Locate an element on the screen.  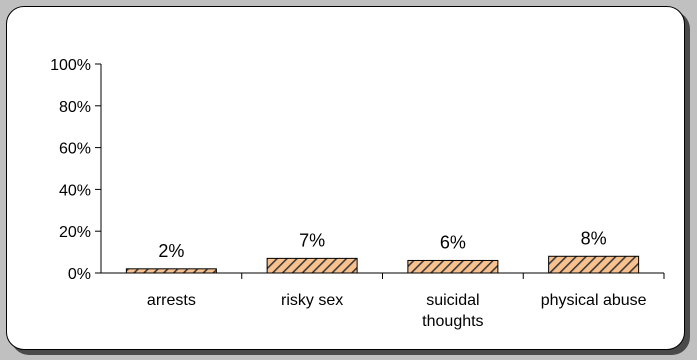
x-category-label: suicidal thoughts is located at coordinates (452, 311).